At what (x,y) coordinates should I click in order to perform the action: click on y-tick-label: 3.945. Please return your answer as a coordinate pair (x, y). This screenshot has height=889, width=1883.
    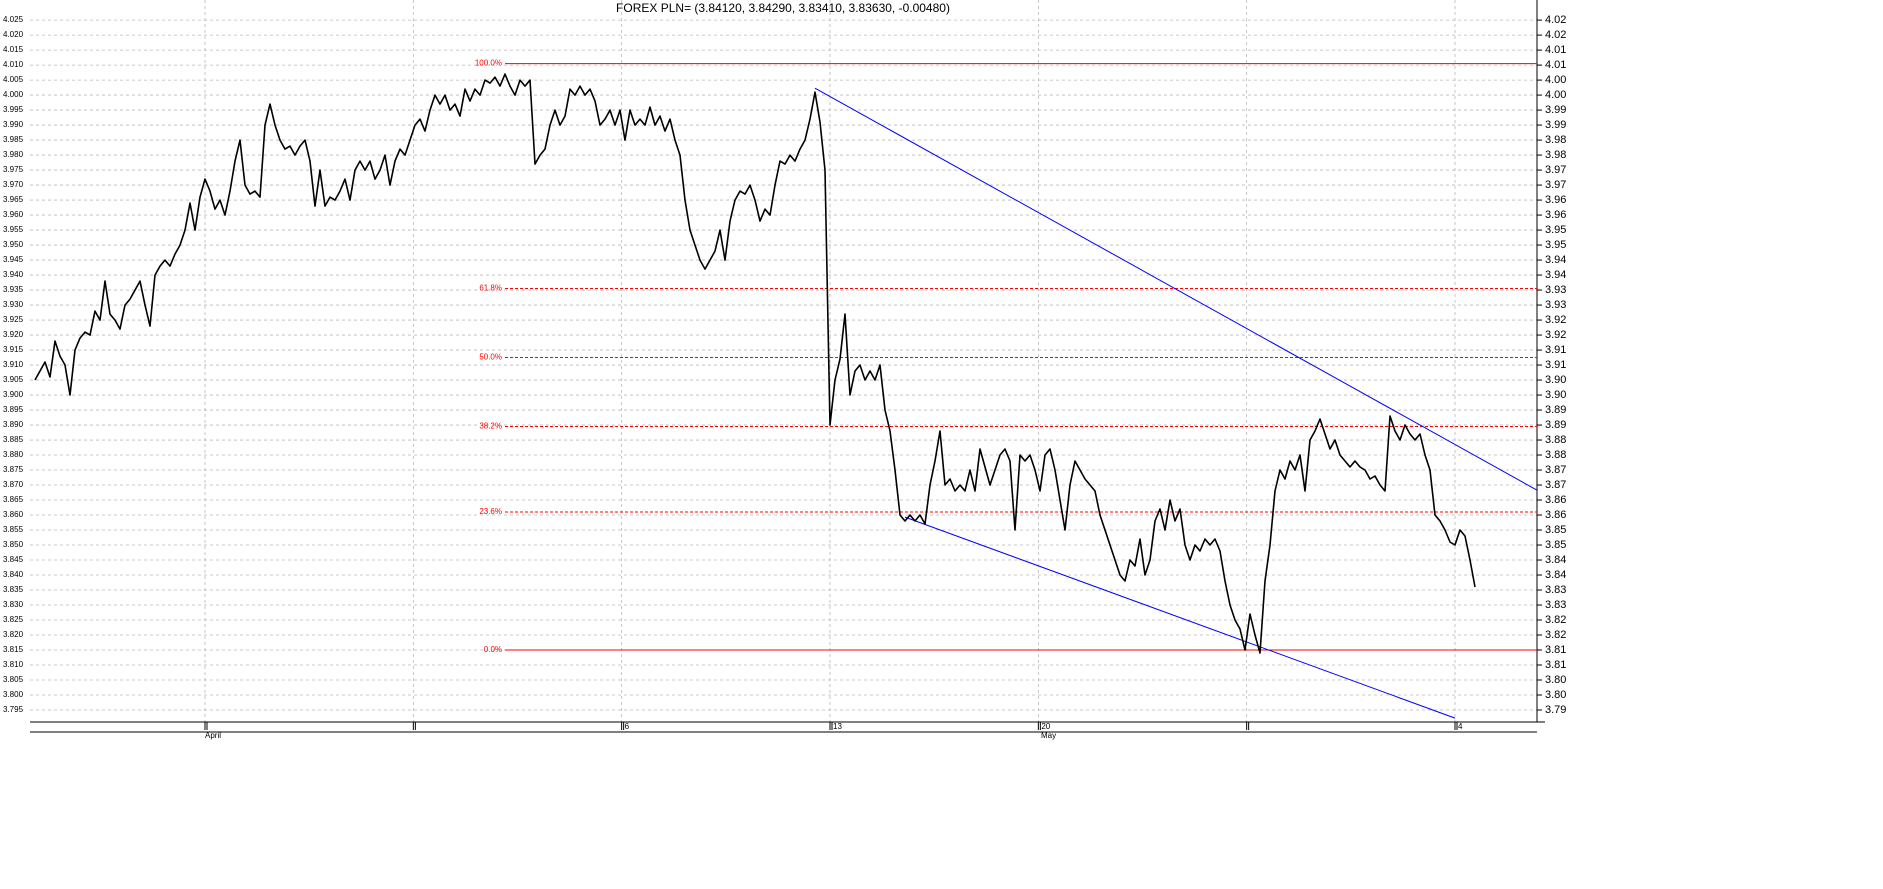
    Looking at the image, I should click on (13, 259).